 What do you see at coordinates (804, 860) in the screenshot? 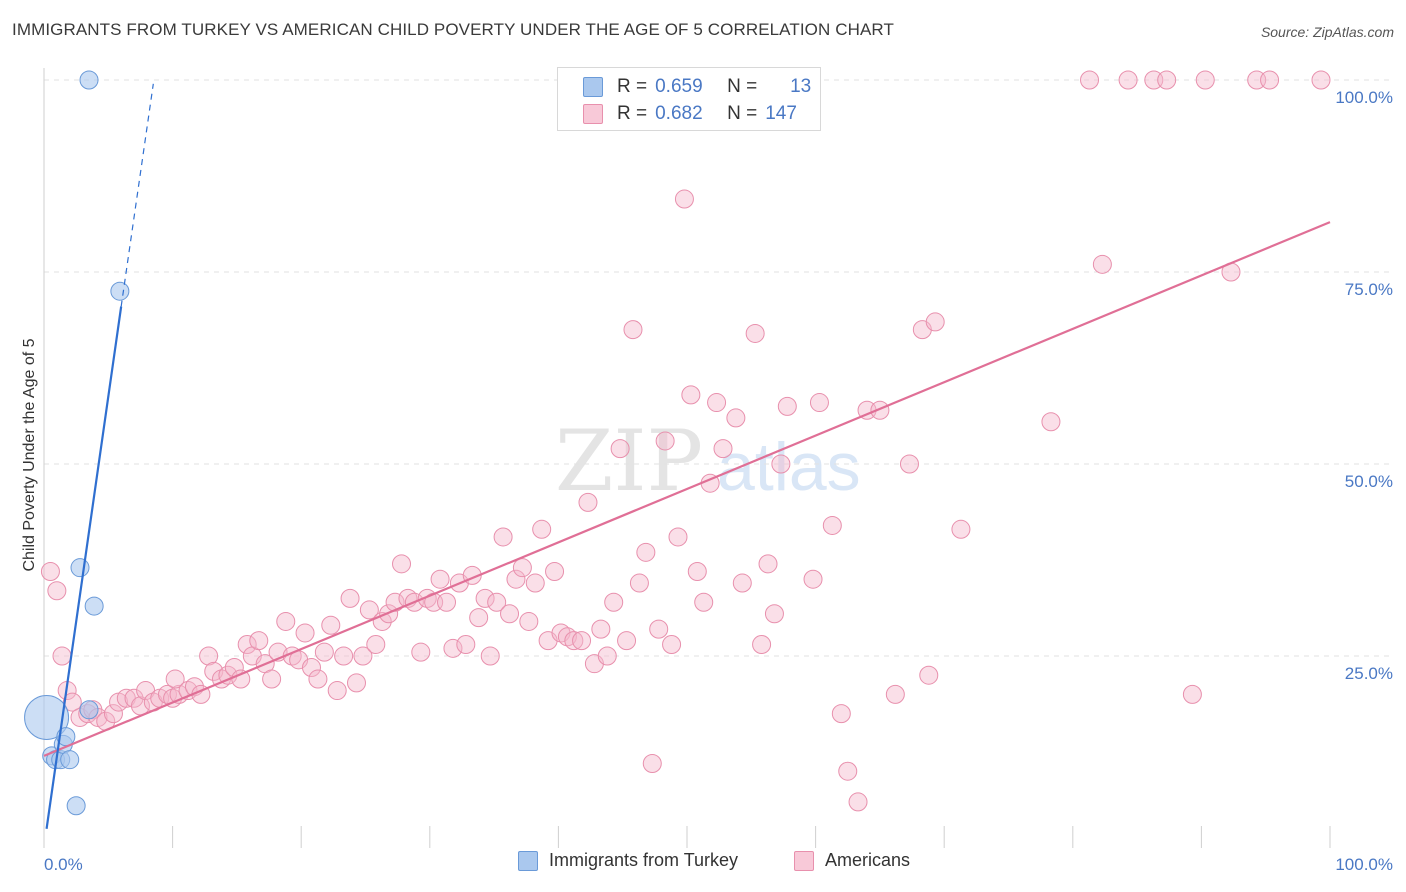
I see `legend-swatch-americans` at bounding box center [804, 860].